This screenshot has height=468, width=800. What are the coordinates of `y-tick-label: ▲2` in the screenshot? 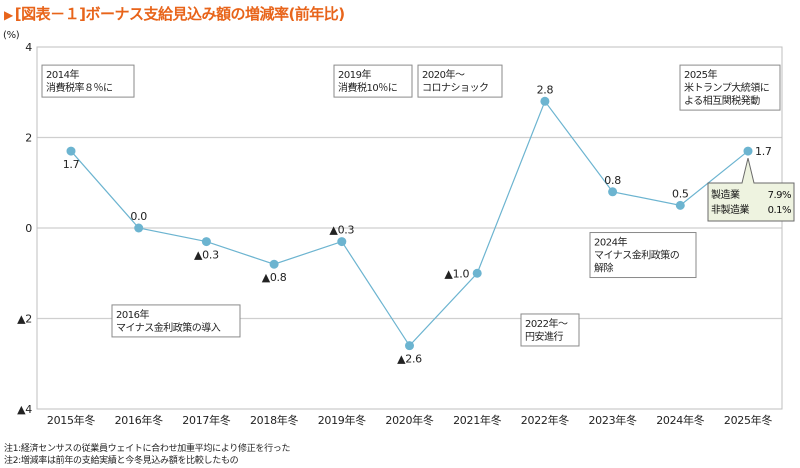 It's located at (24, 319).